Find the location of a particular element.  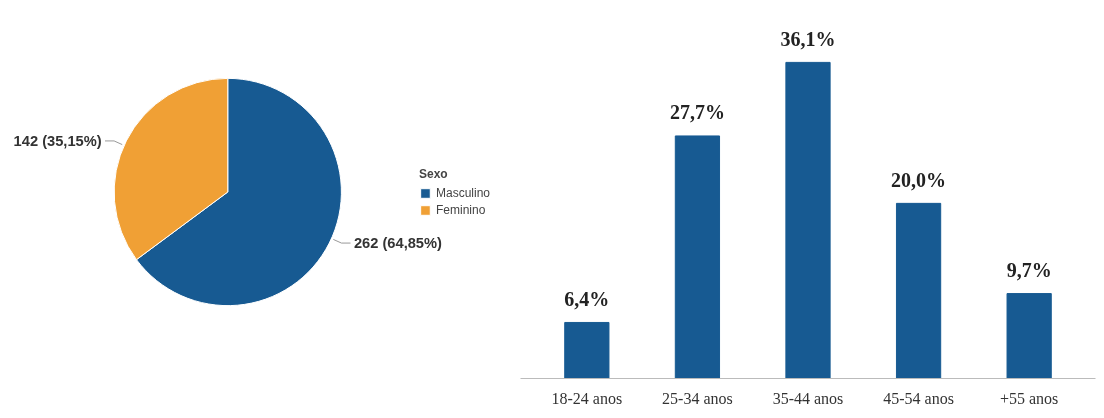

x-tick-label: 35-44 anos is located at coordinates (808, 398).